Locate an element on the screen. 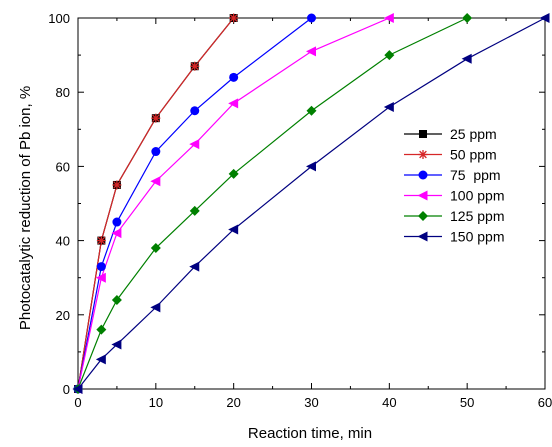 The image size is (552, 447). x-tick-label: 40 is located at coordinates (389, 402).